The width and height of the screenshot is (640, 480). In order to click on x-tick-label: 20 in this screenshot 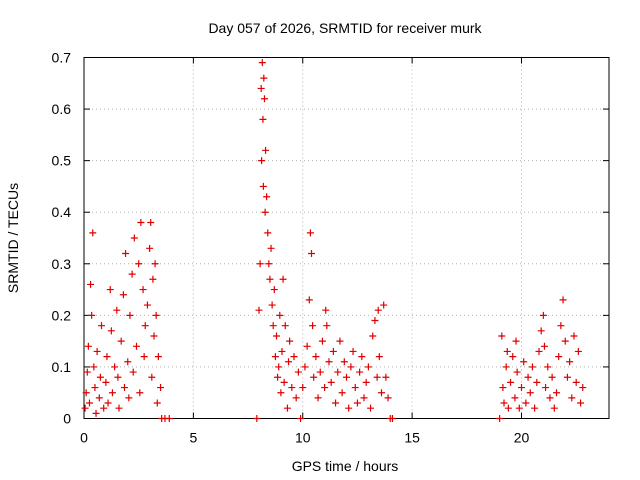, I will do `click(522, 438)`.